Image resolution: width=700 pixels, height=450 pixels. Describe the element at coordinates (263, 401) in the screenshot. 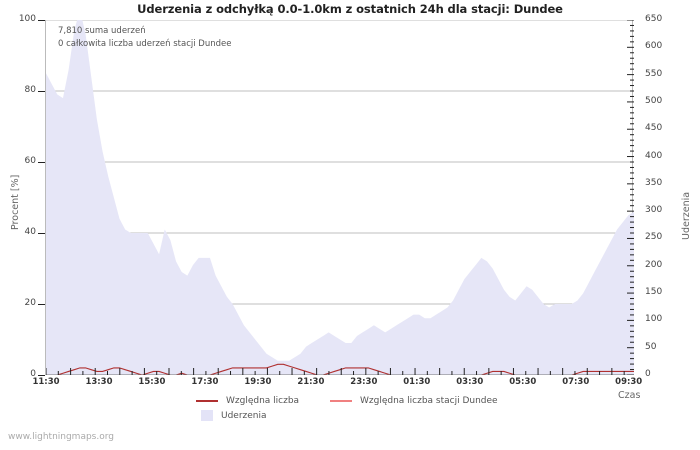

I see `legend-label: Względna liczba` at that location.